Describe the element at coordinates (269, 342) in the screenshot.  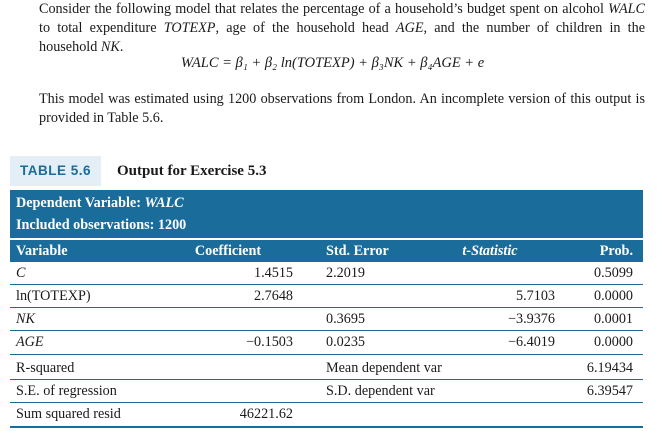
I see `cell-coefficient: −0.1503` at that location.